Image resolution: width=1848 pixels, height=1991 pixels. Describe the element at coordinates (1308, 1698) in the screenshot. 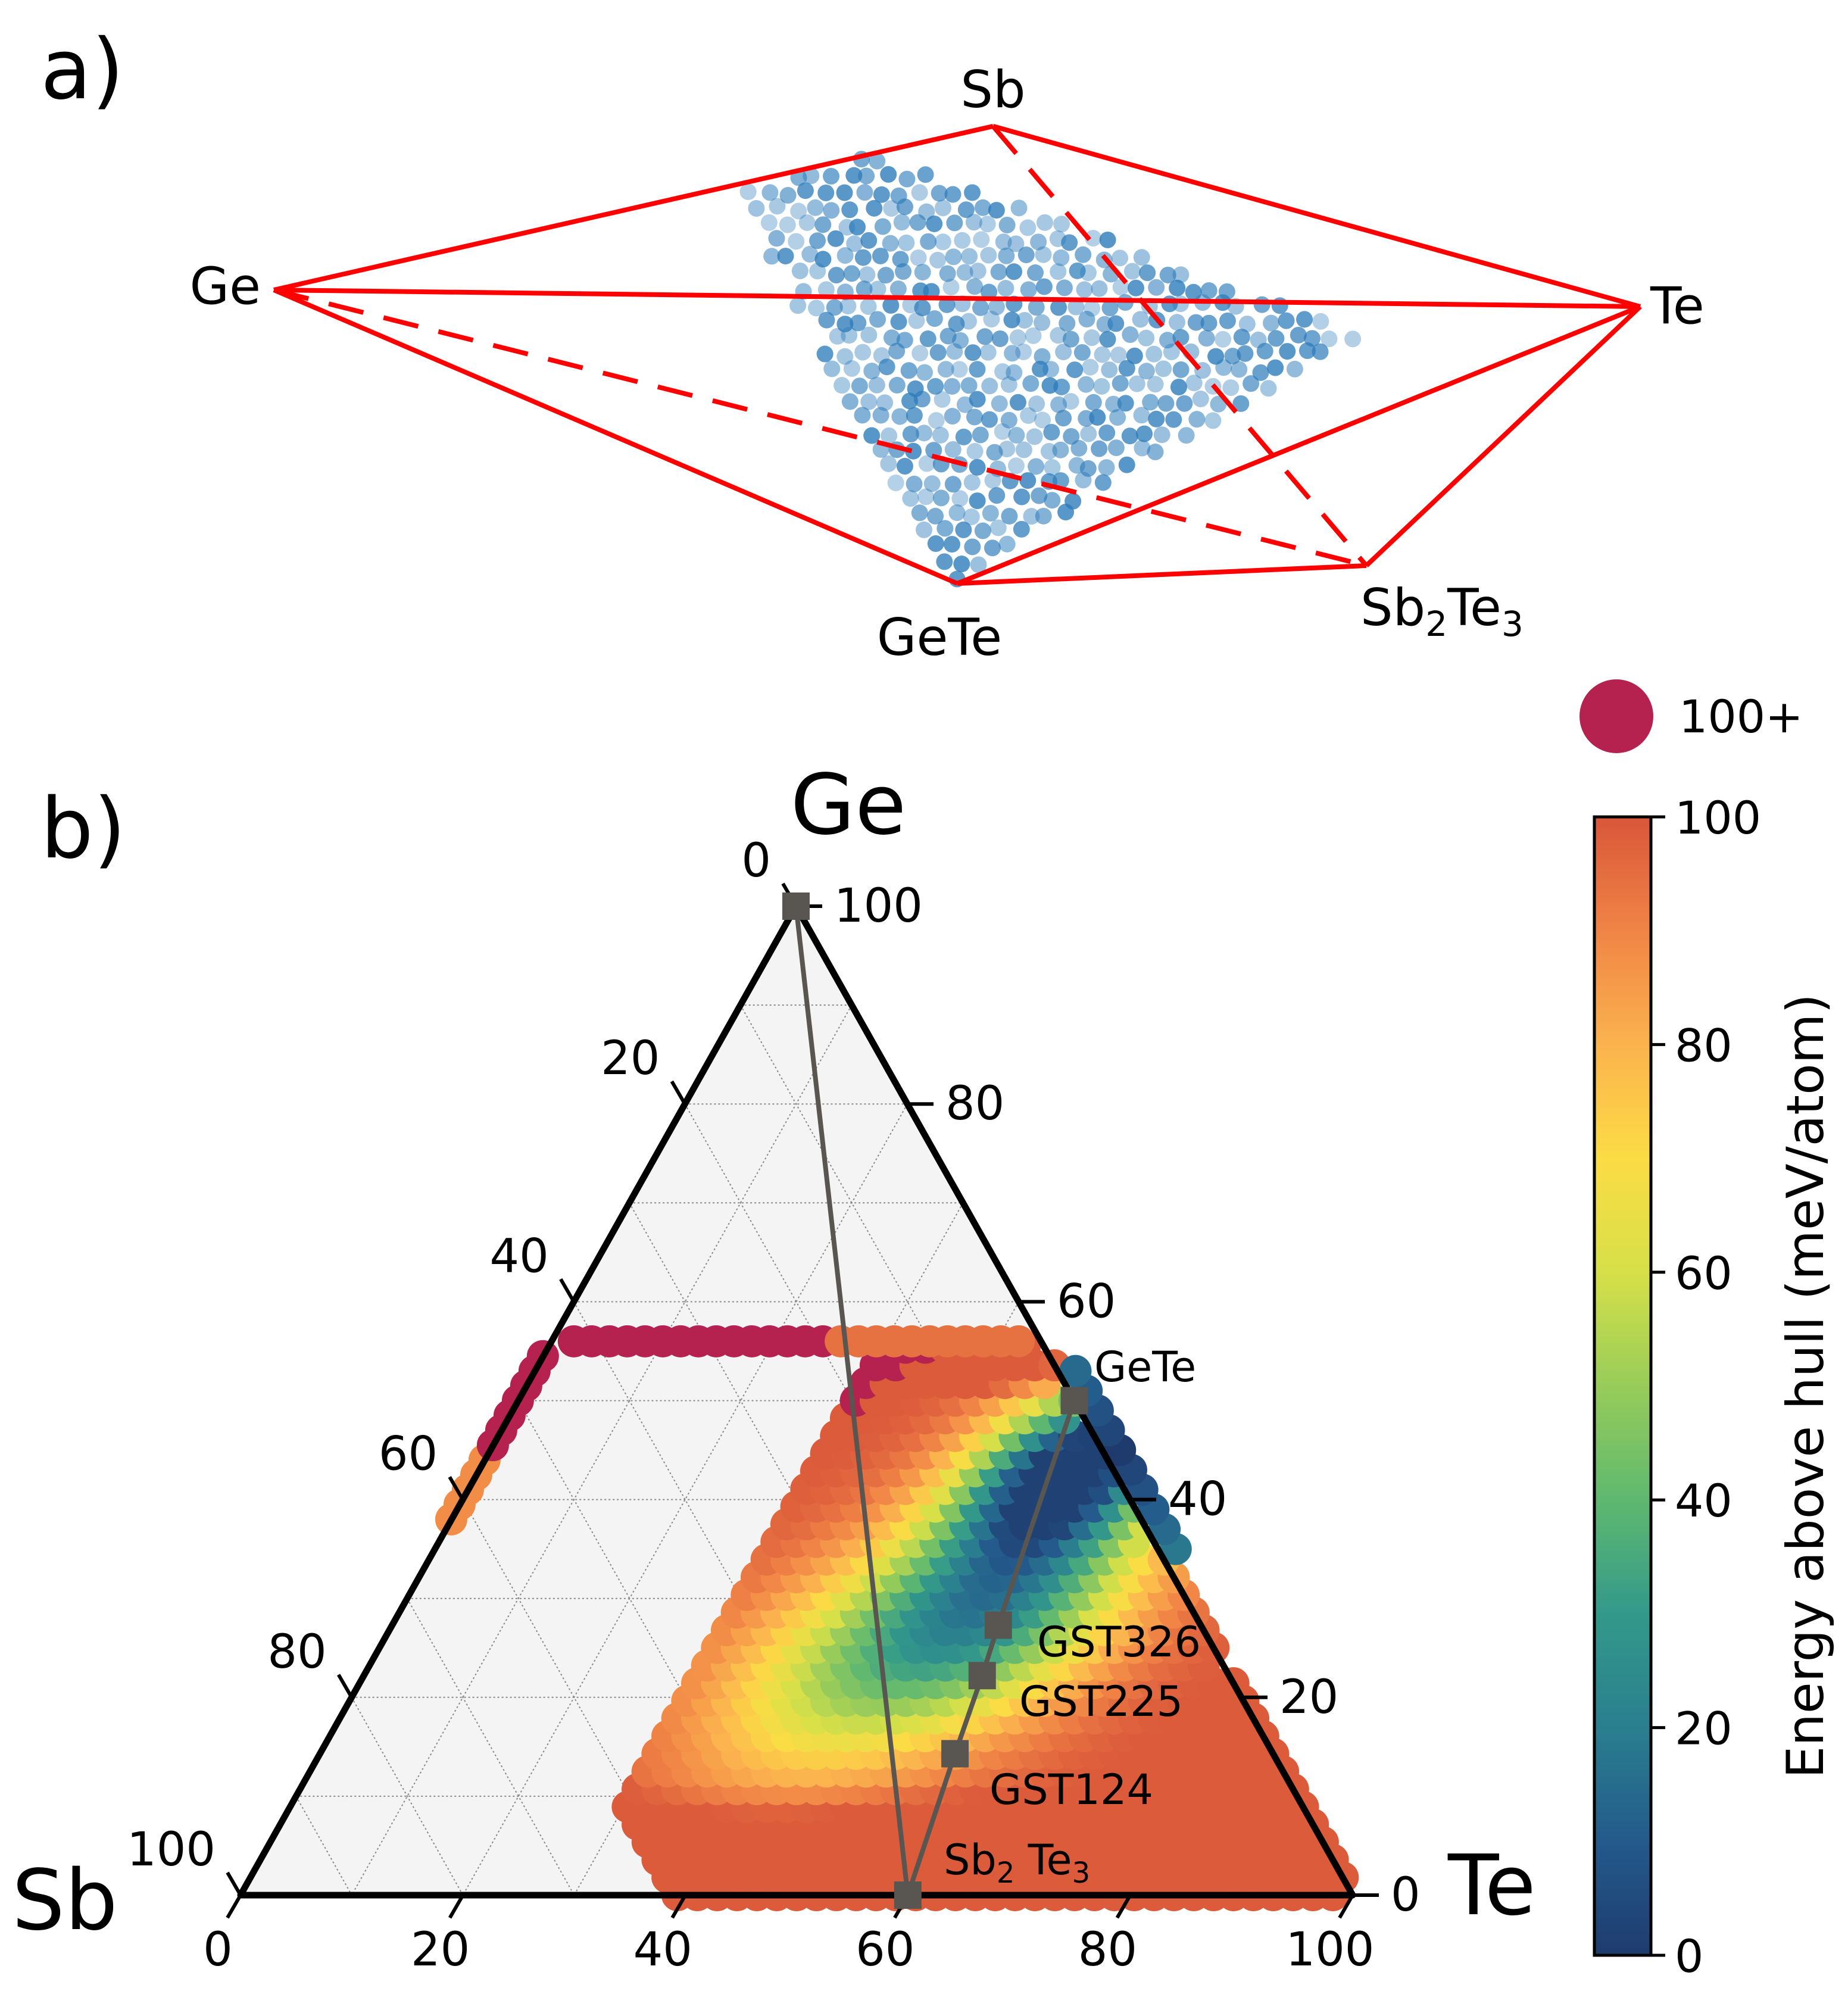

I see `tick-label-right: 20` at that location.